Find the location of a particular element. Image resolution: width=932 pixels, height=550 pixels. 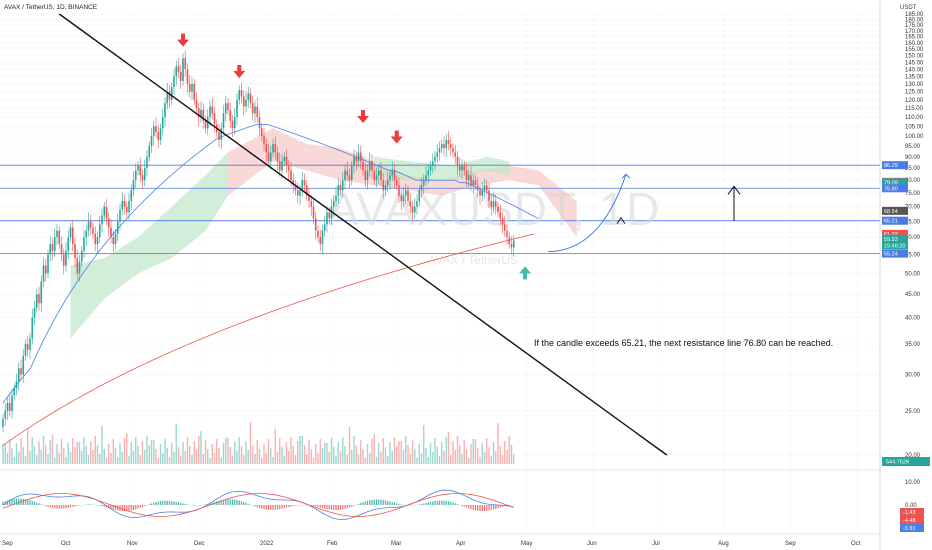

price-tag-label: 79.09 is located at coordinates (891, 183).